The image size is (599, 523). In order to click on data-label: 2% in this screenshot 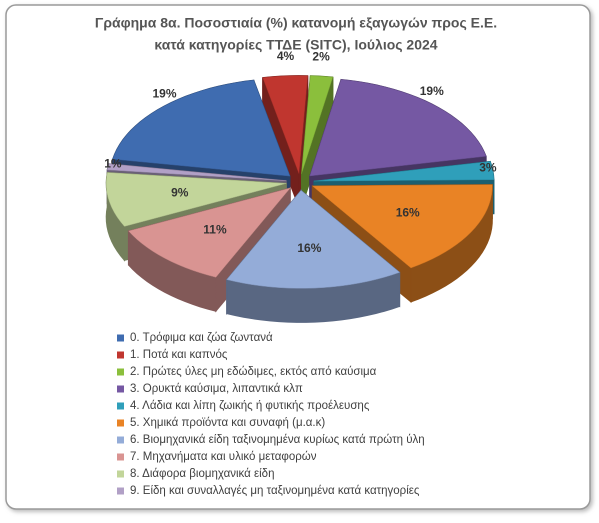, I will do `click(321, 57)`.